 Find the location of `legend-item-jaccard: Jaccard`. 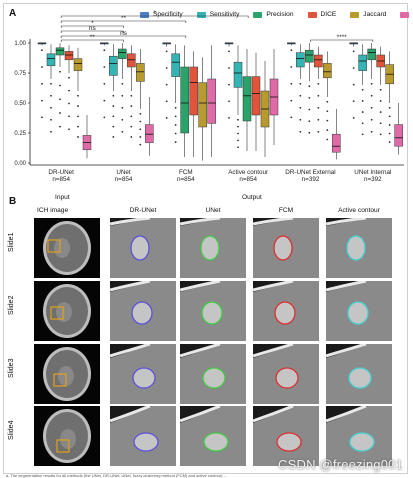

legend-item-jaccard: Jaccard is located at coordinates (368, 14).